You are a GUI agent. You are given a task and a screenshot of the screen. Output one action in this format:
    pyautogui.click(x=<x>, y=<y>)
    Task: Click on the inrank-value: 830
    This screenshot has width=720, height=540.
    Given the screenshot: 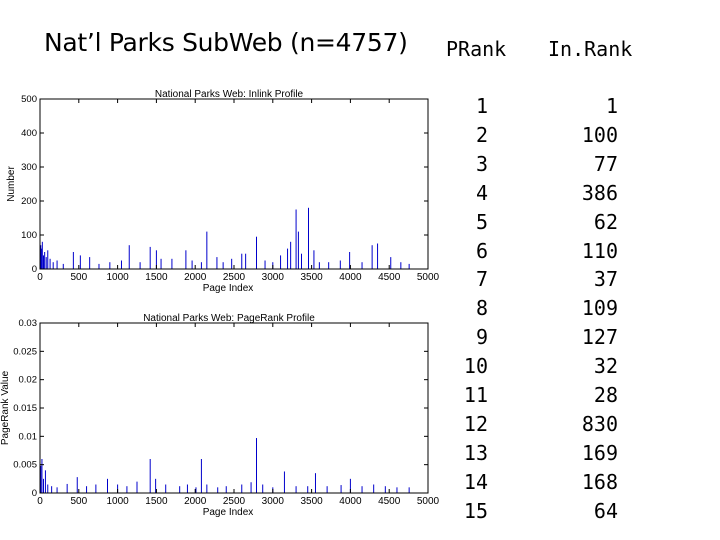 What is the action you would take?
    pyautogui.click(x=599, y=423)
    